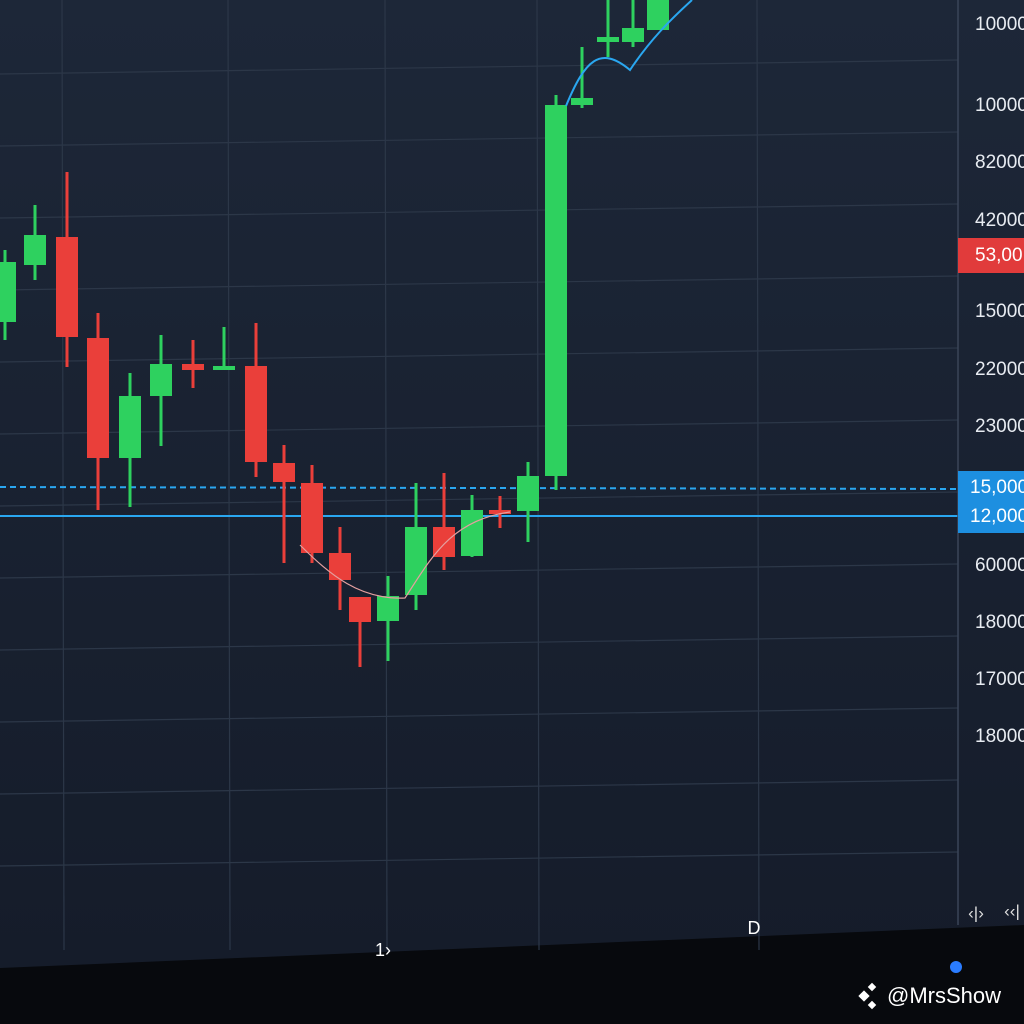 The image size is (1024, 1024). I want to click on status-dot, so click(956, 967).